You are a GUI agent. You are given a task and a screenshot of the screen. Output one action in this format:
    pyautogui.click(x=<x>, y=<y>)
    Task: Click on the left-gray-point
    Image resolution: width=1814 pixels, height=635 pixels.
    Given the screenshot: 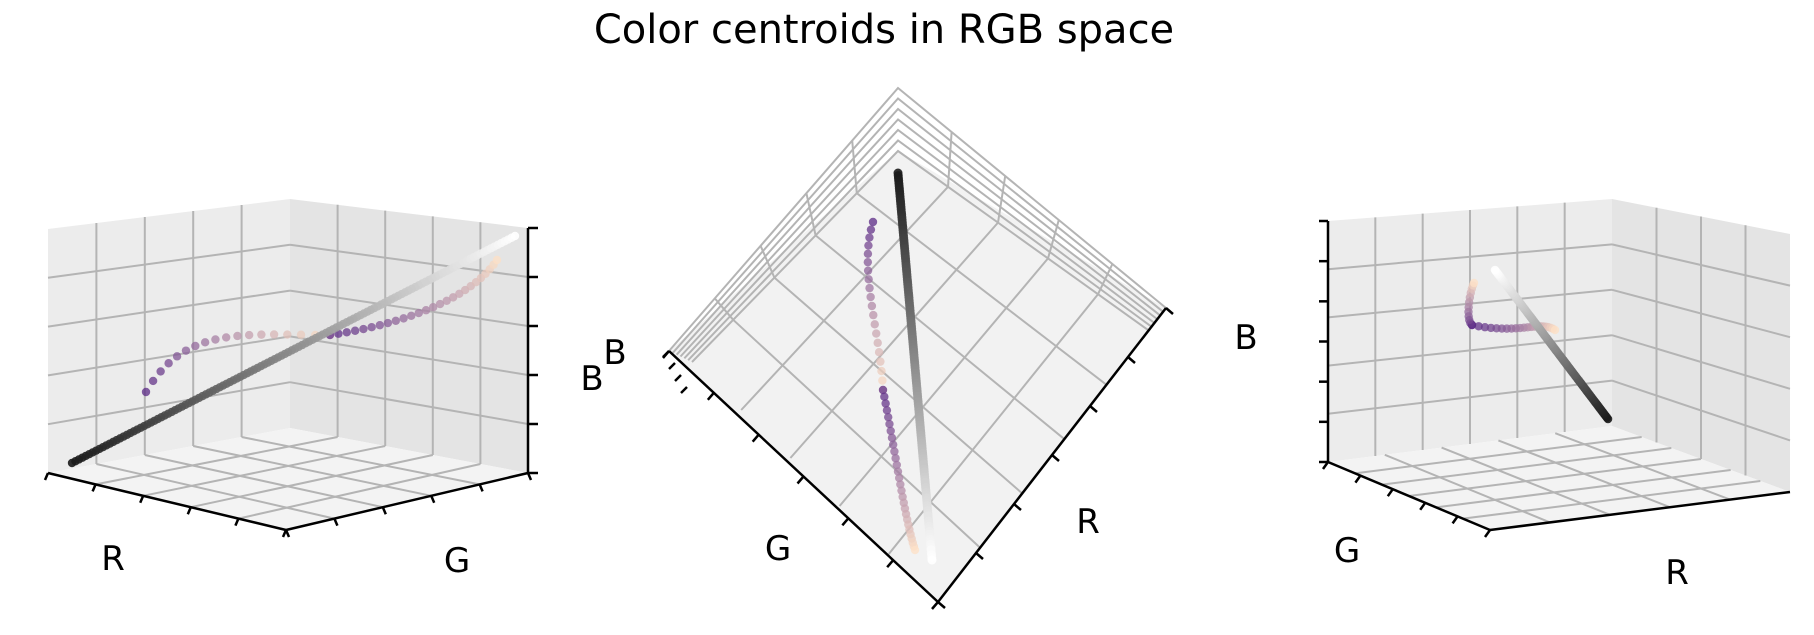 What is the action you would take?
    pyautogui.click(x=515, y=236)
    